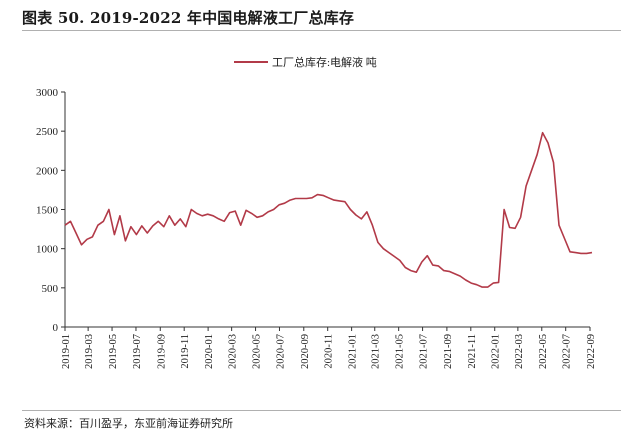 The image size is (641, 446). Describe the element at coordinates (209, 351) in the screenshot. I see `x-tick-label: 2020-01` at that location.